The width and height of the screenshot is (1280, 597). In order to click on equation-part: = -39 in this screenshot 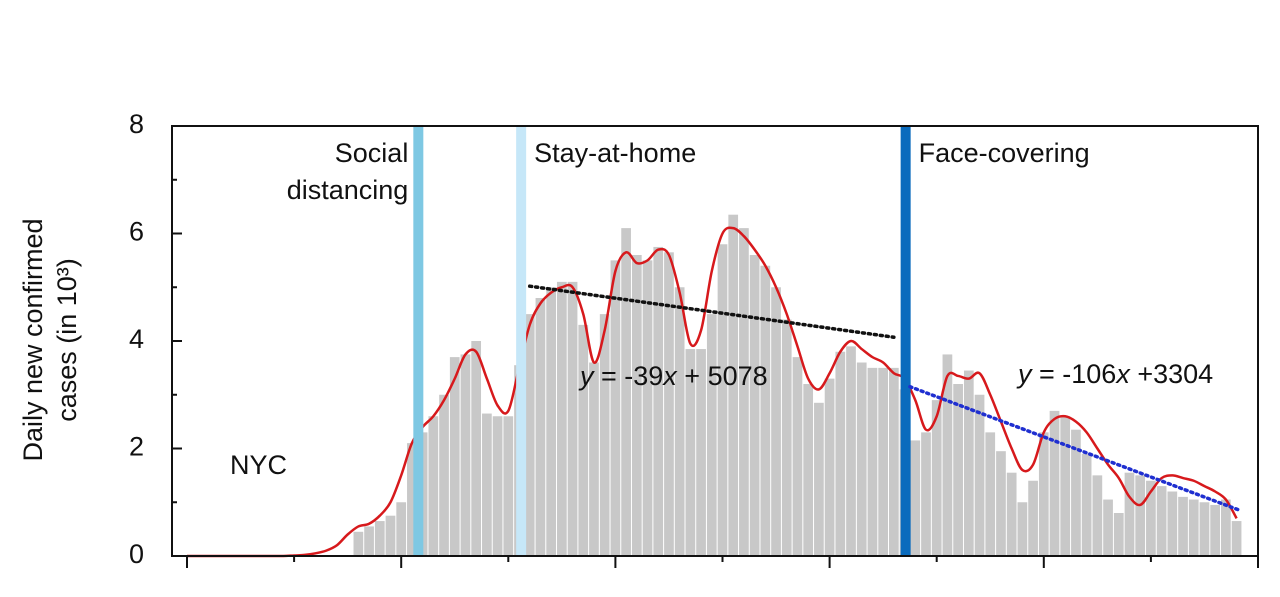, I will do `click(629, 376)`.